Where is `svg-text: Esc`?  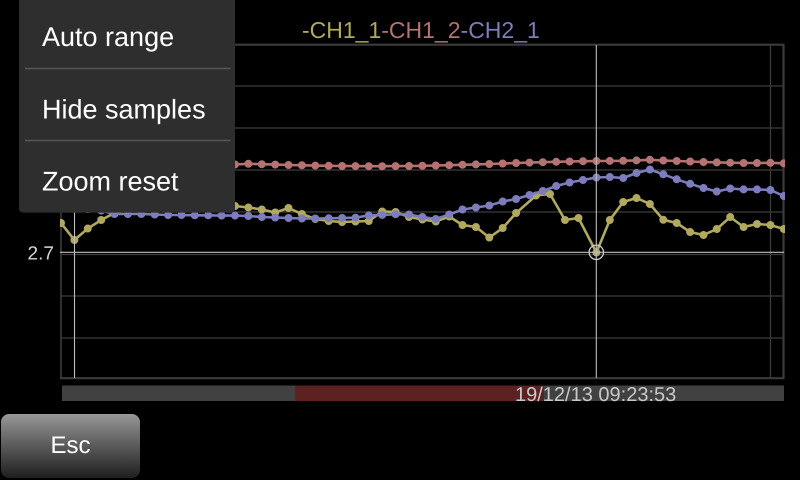 svg-text: Esc is located at coordinates (71, 445).